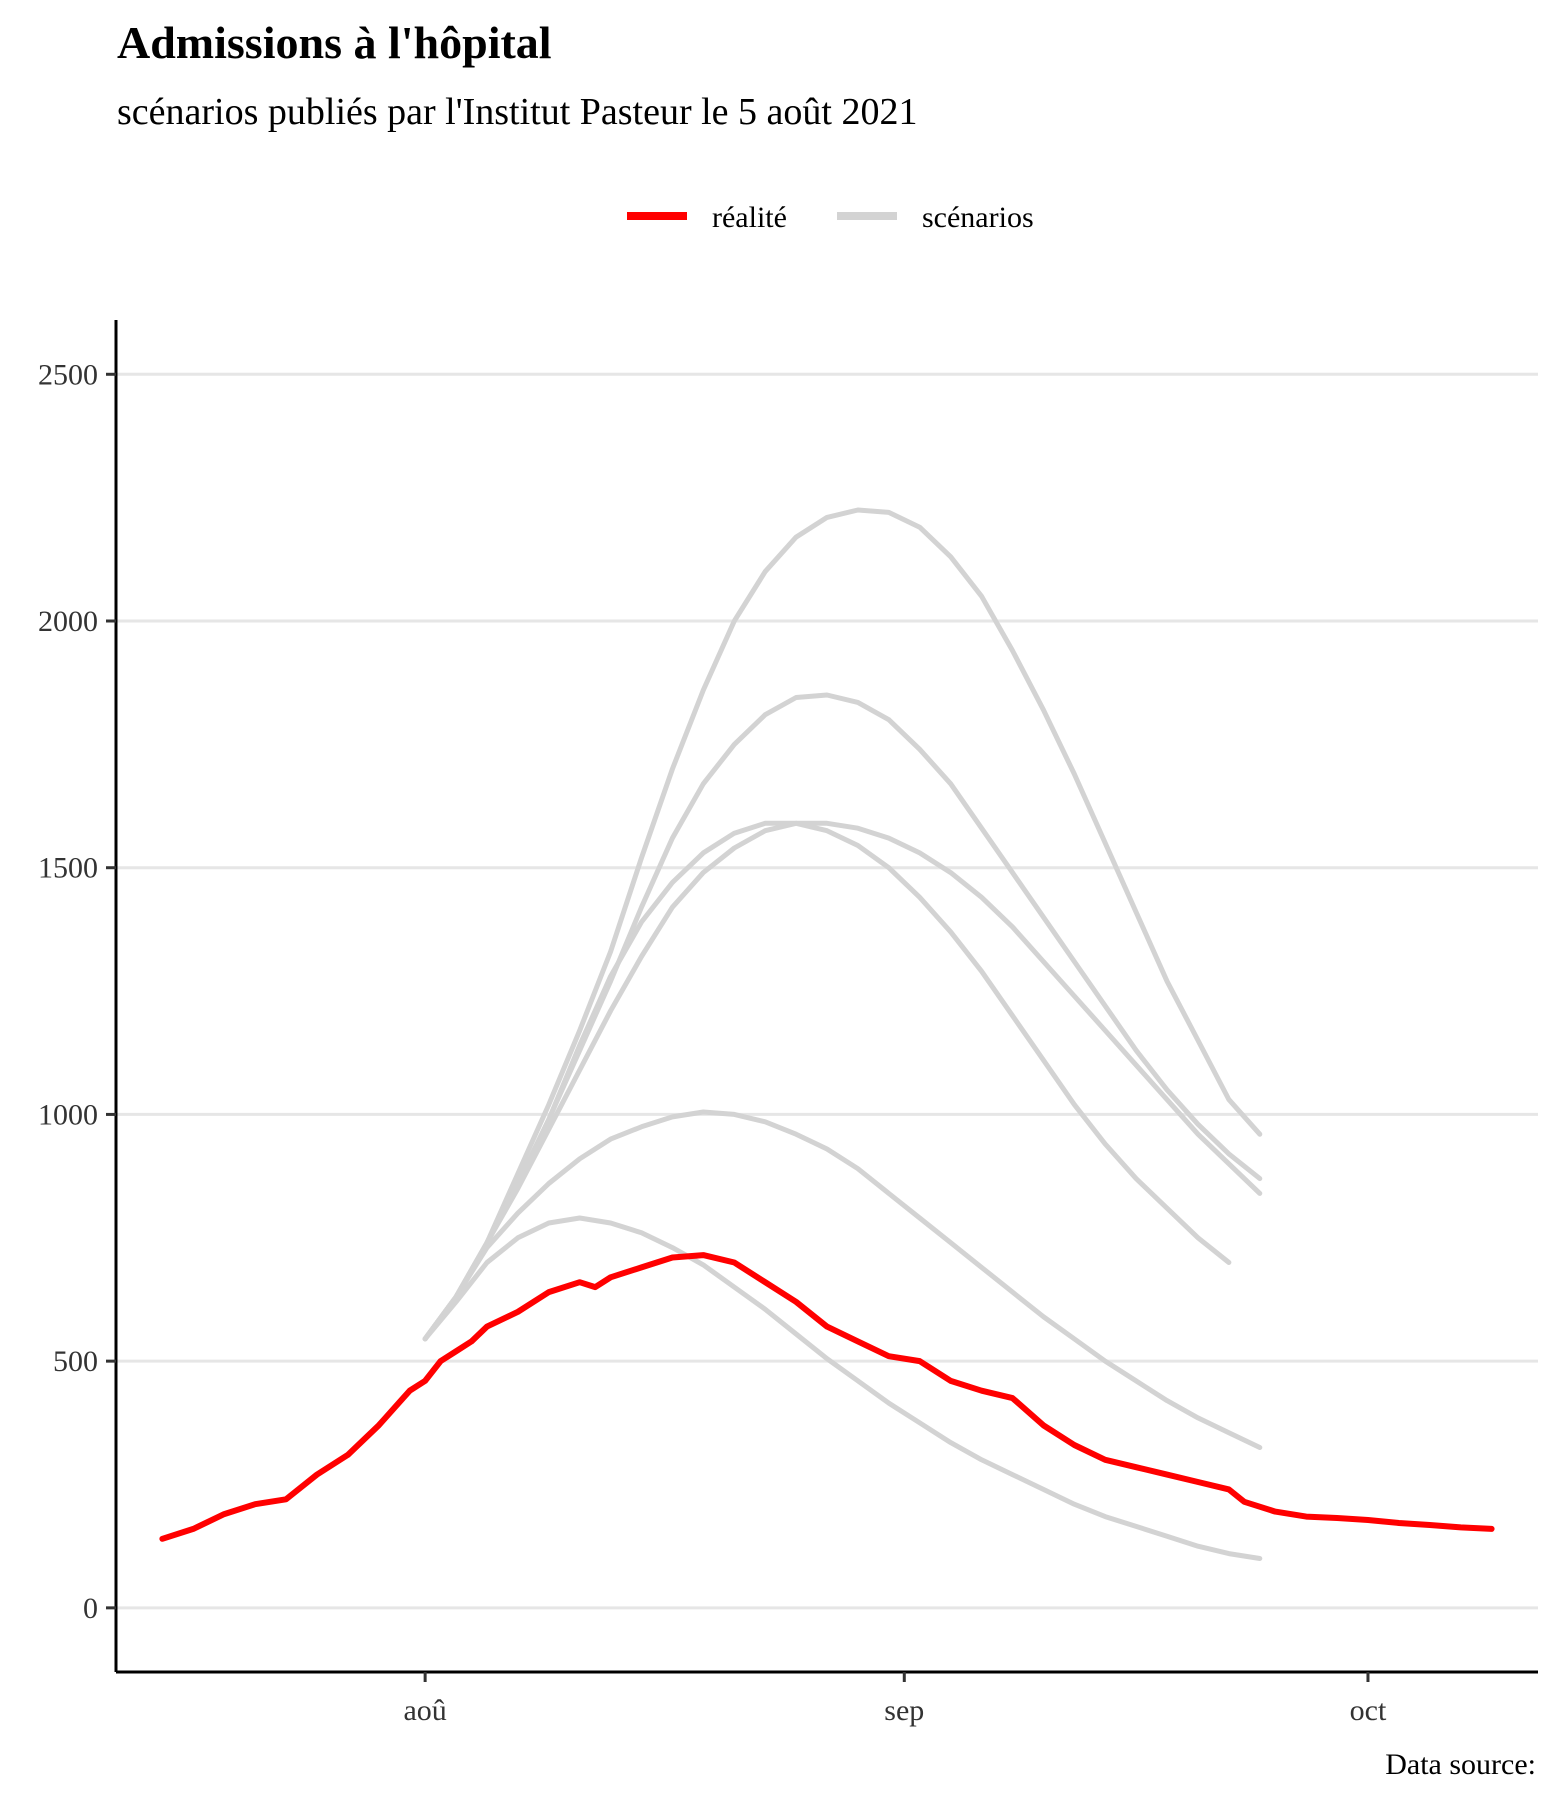 The width and height of the screenshot is (1560, 1800). Describe the element at coordinates (749, 217) in the screenshot. I see `legend-label-realite: réalité` at that location.